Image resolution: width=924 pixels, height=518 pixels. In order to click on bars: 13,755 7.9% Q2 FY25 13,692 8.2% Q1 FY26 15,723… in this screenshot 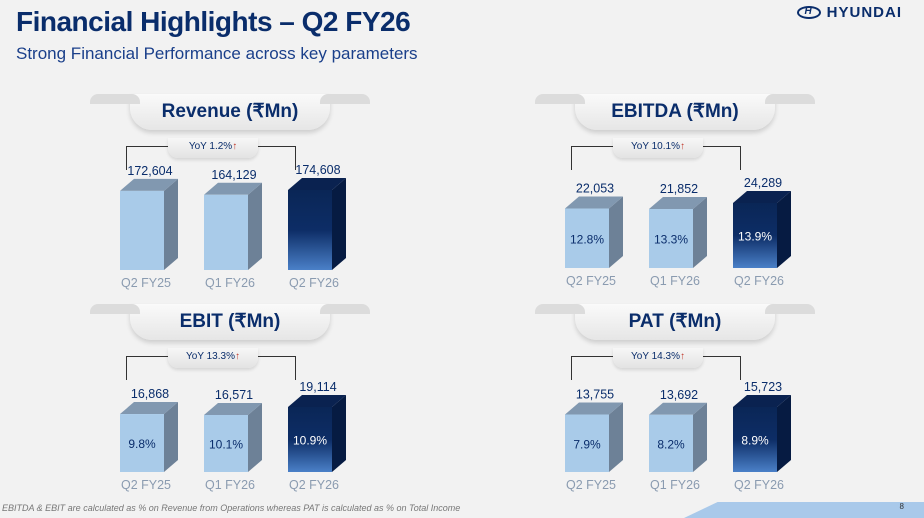, I will do `click(678, 436)`.